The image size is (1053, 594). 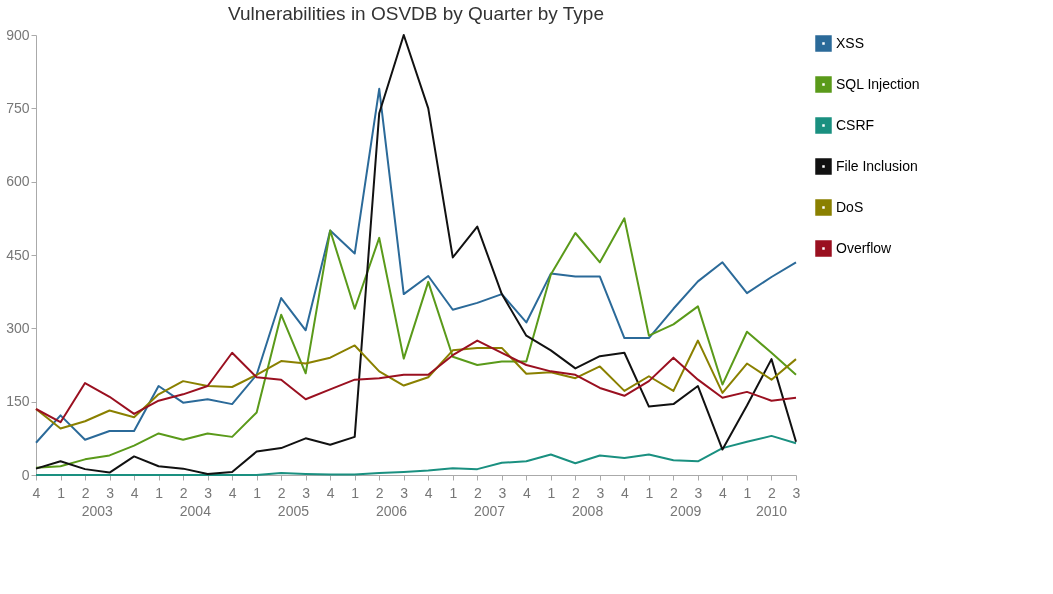 What do you see at coordinates (850, 42) in the screenshot?
I see `legend-label: XSS` at bounding box center [850, 42].